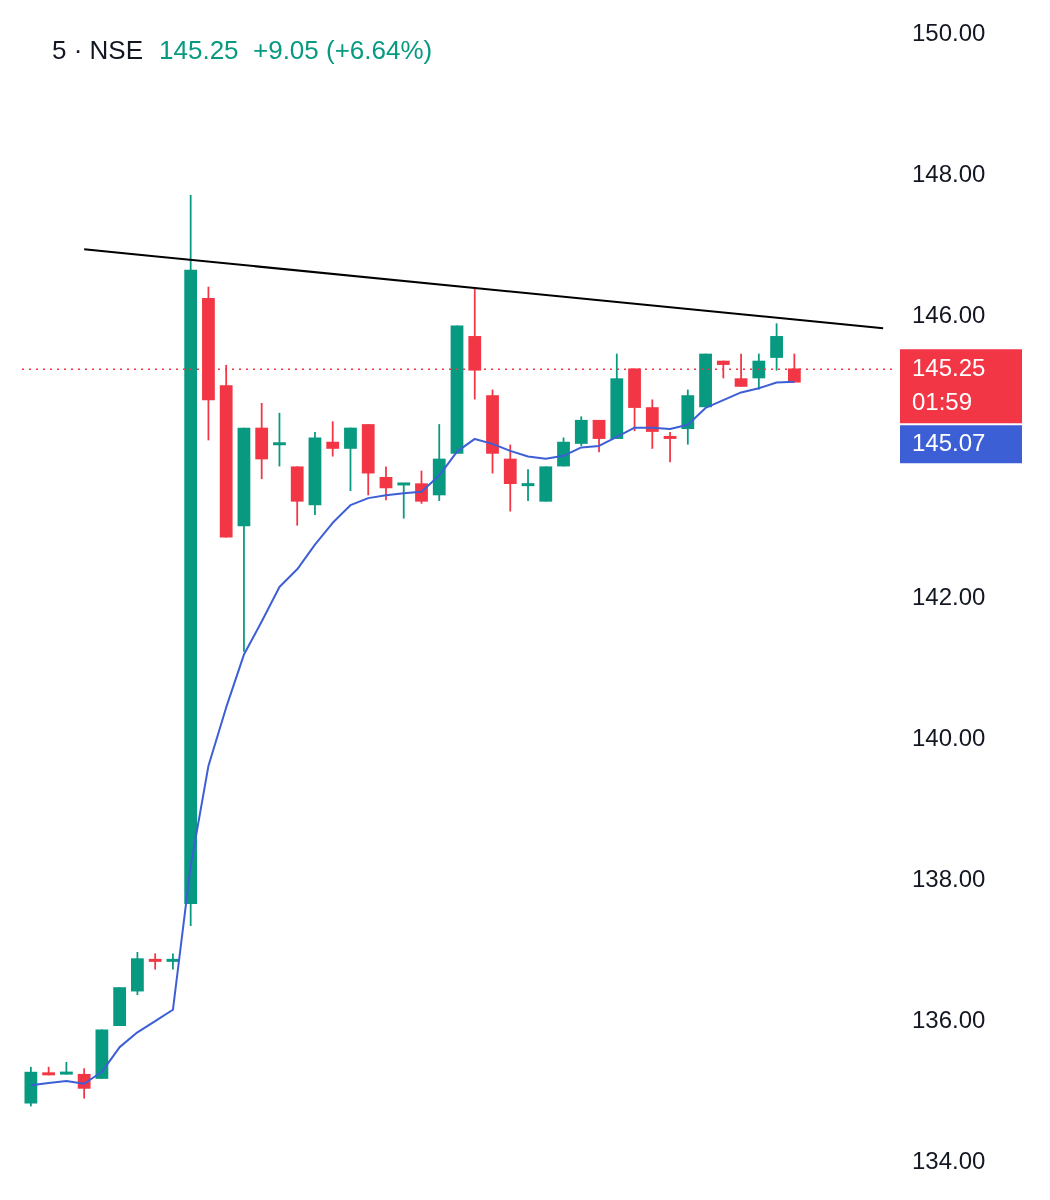  I want to click on y-tick-label: 148.00, so click(949, 173).